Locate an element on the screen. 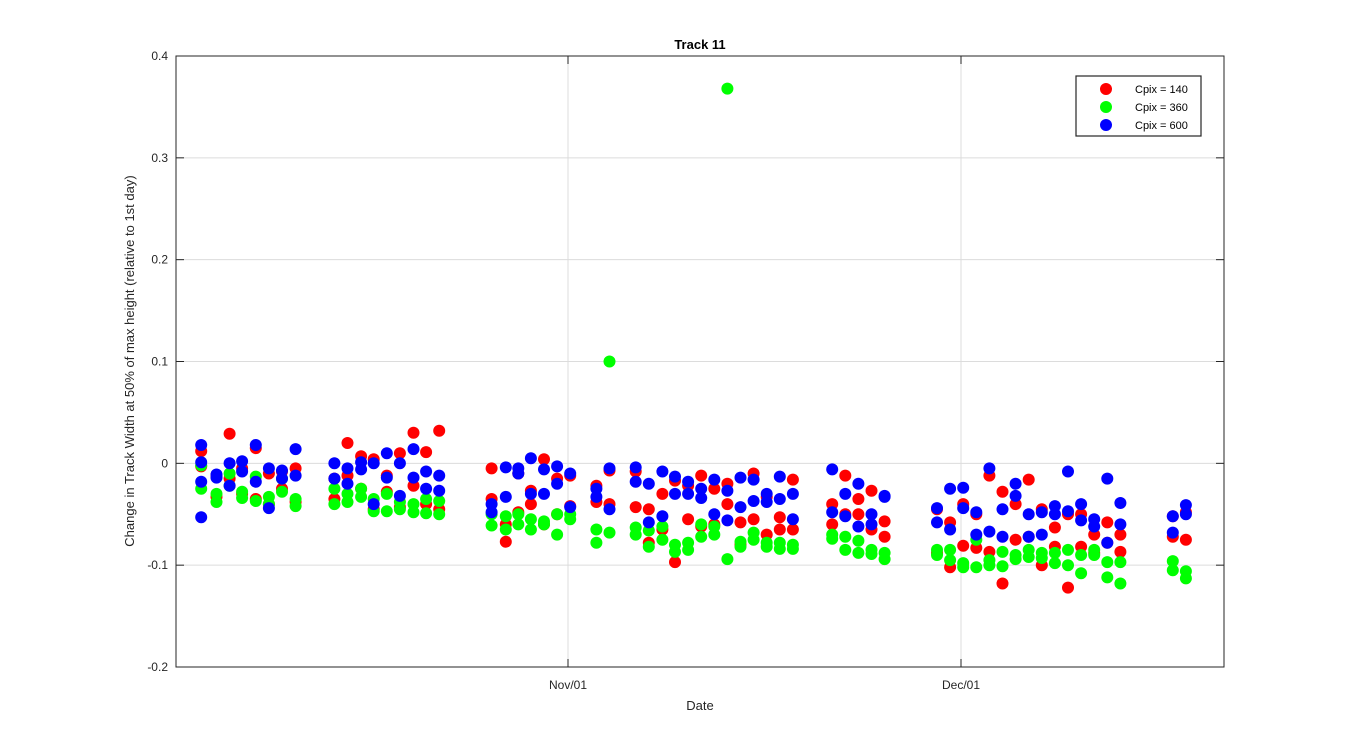 The image size is (1350, 750). chart-title: Track 11 is located at coordinates (699, 44).